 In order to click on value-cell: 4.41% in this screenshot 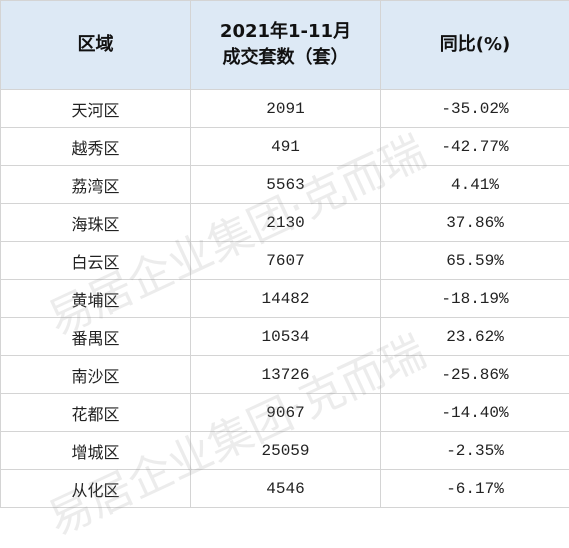, I will do `click(475, 185)`.